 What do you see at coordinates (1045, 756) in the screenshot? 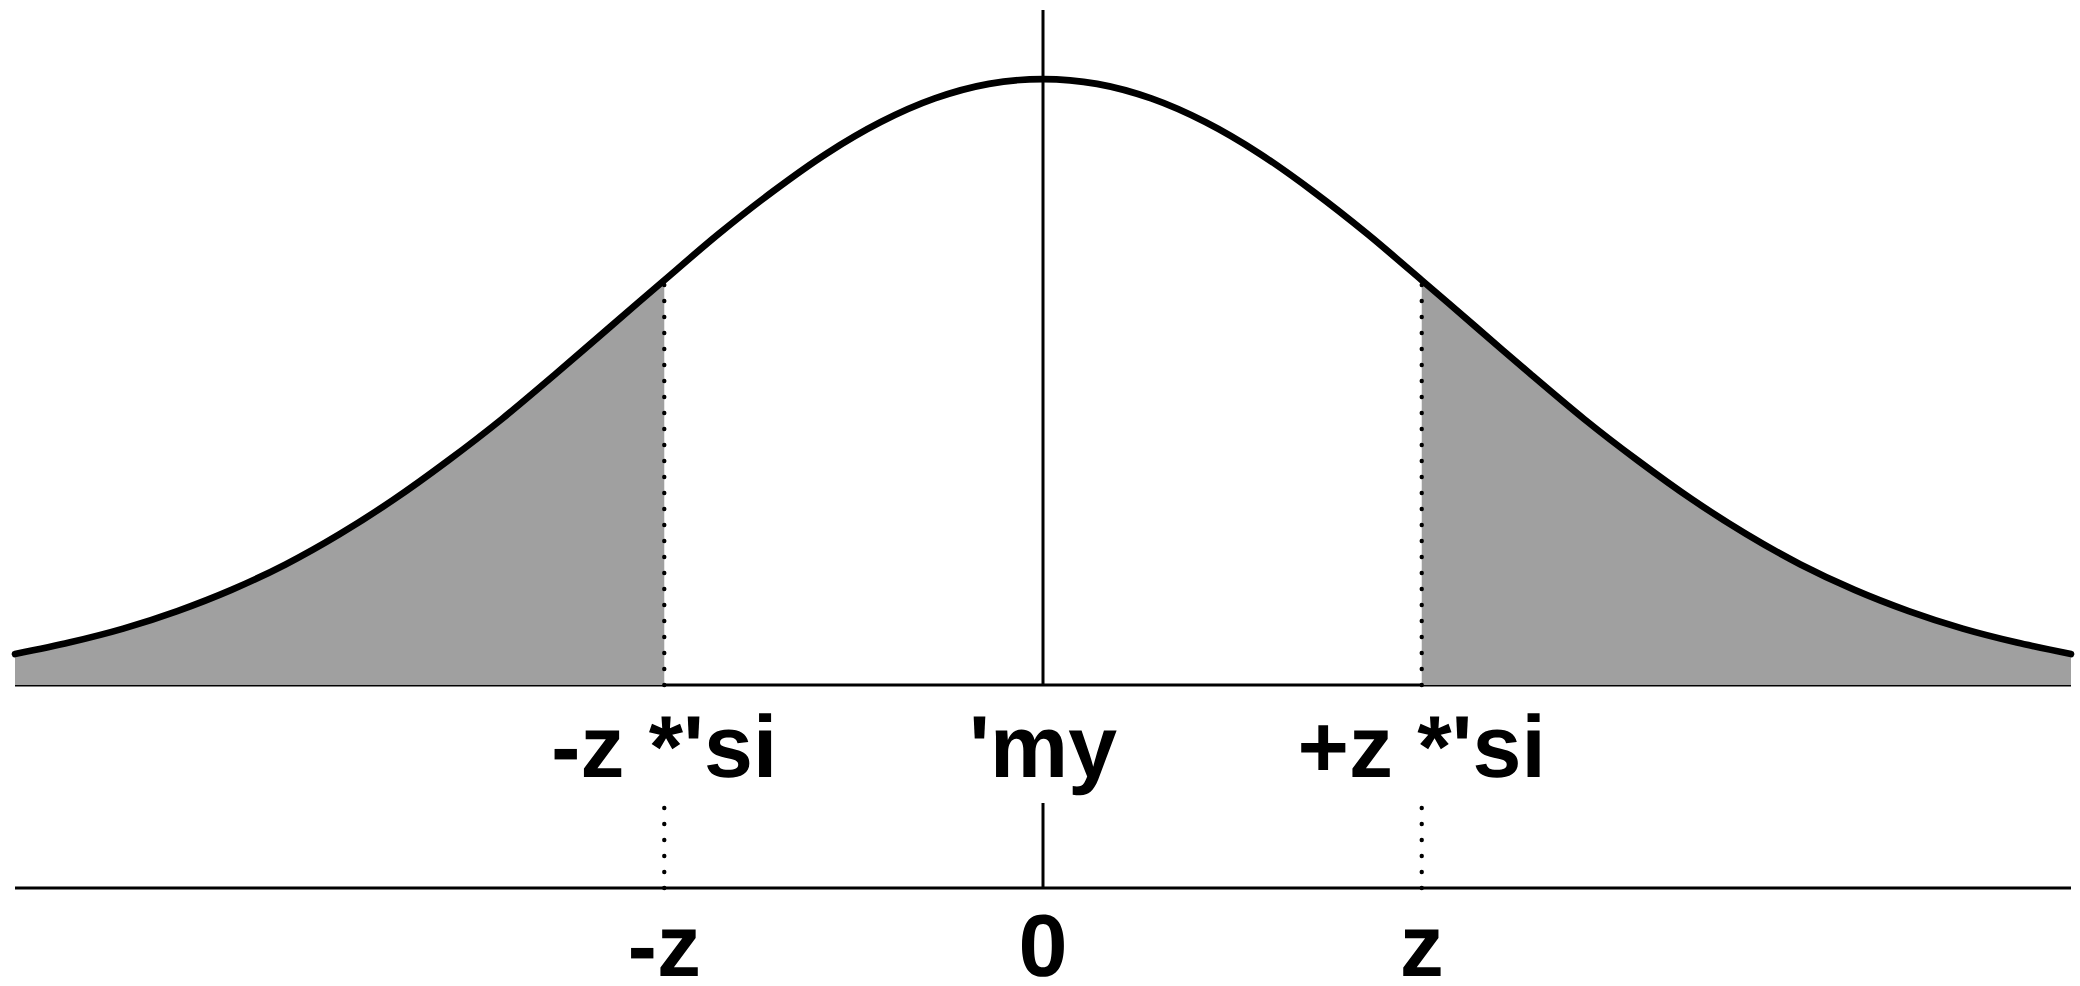
I see `x-tick-label: 'my` at bounding box center [1045, 756].